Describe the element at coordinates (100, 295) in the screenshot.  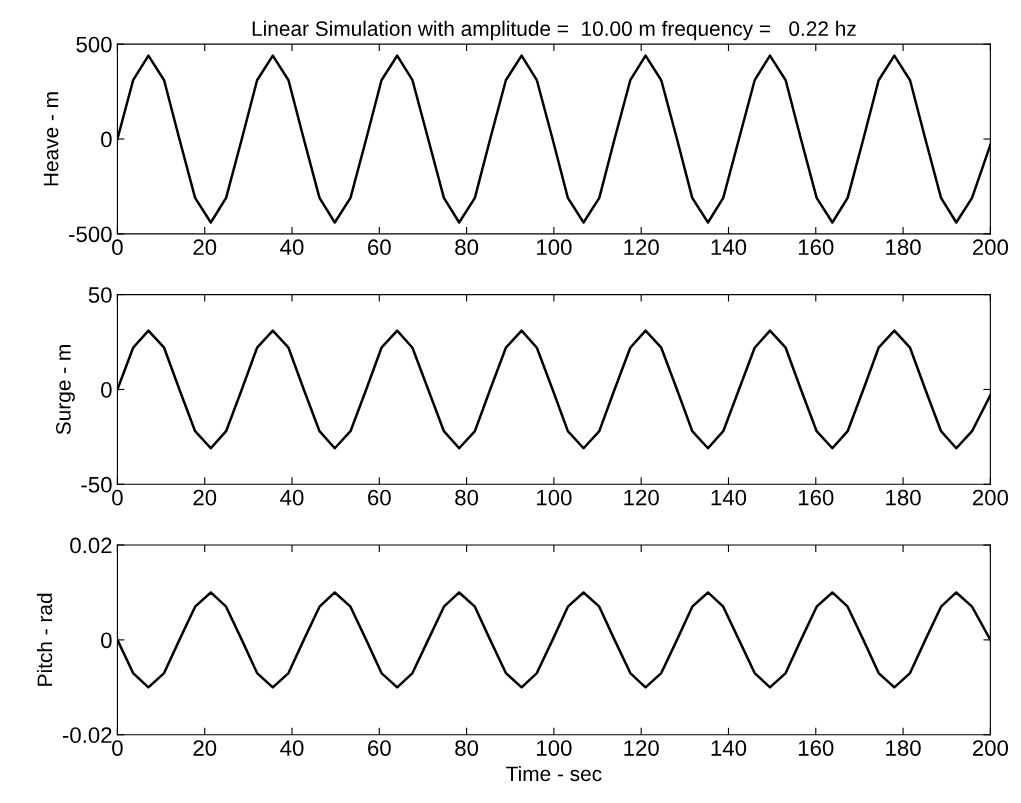
I see `y-tick-label: 50` at that location.